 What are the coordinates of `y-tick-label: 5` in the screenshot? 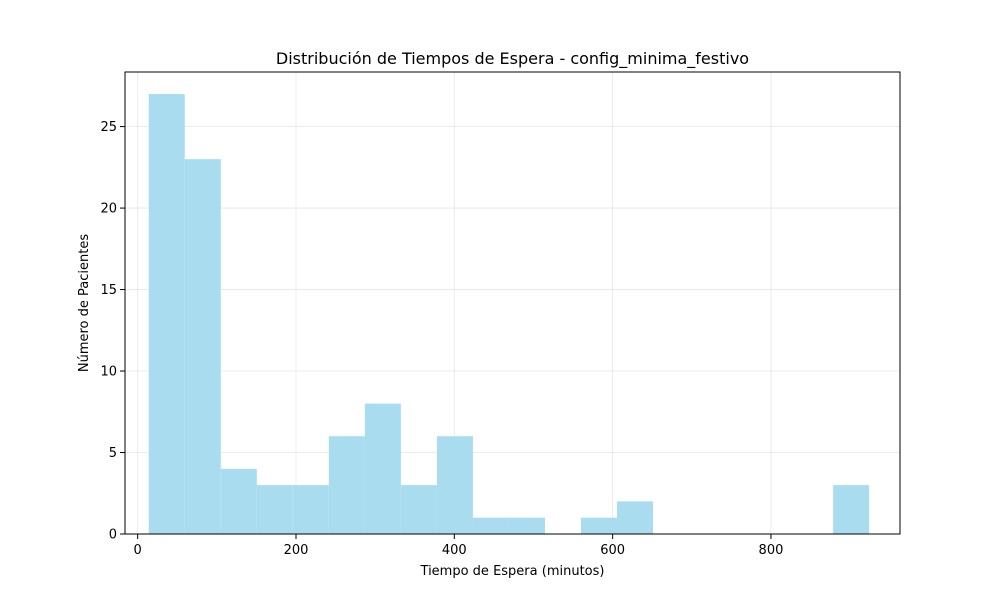 It's located at (113, 453).